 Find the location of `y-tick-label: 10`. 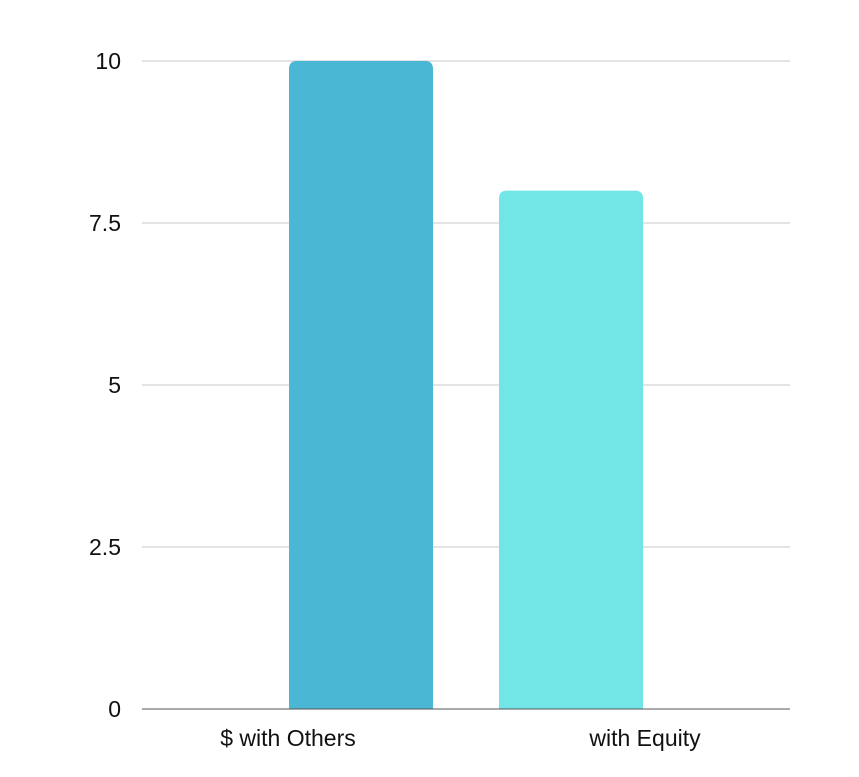

y-tick-label: 10 is located at coordinates (108, 61).